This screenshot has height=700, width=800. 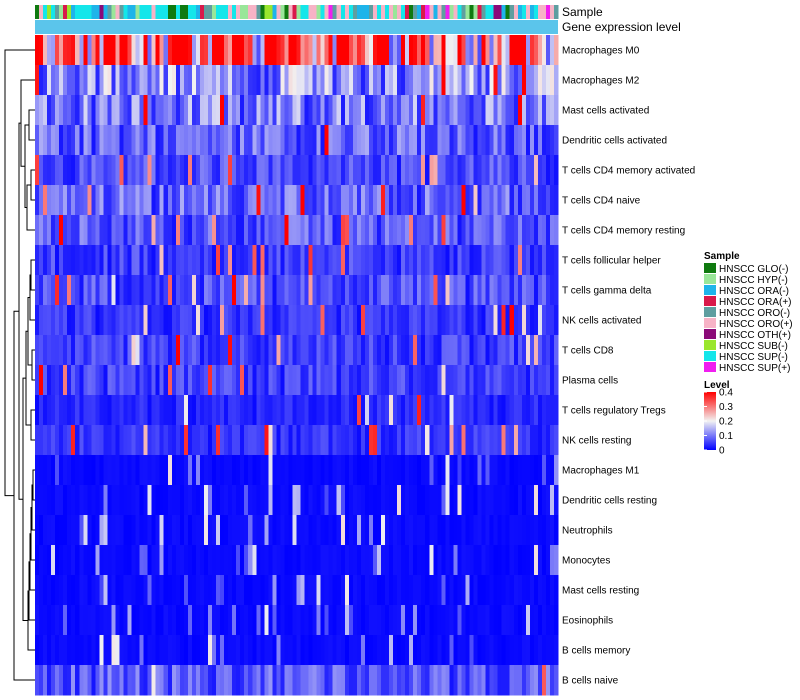 What do you see at coordinates (297, 12) in the screenshot?
I see `sample-annotation-track` at bounding box center [297, 12].